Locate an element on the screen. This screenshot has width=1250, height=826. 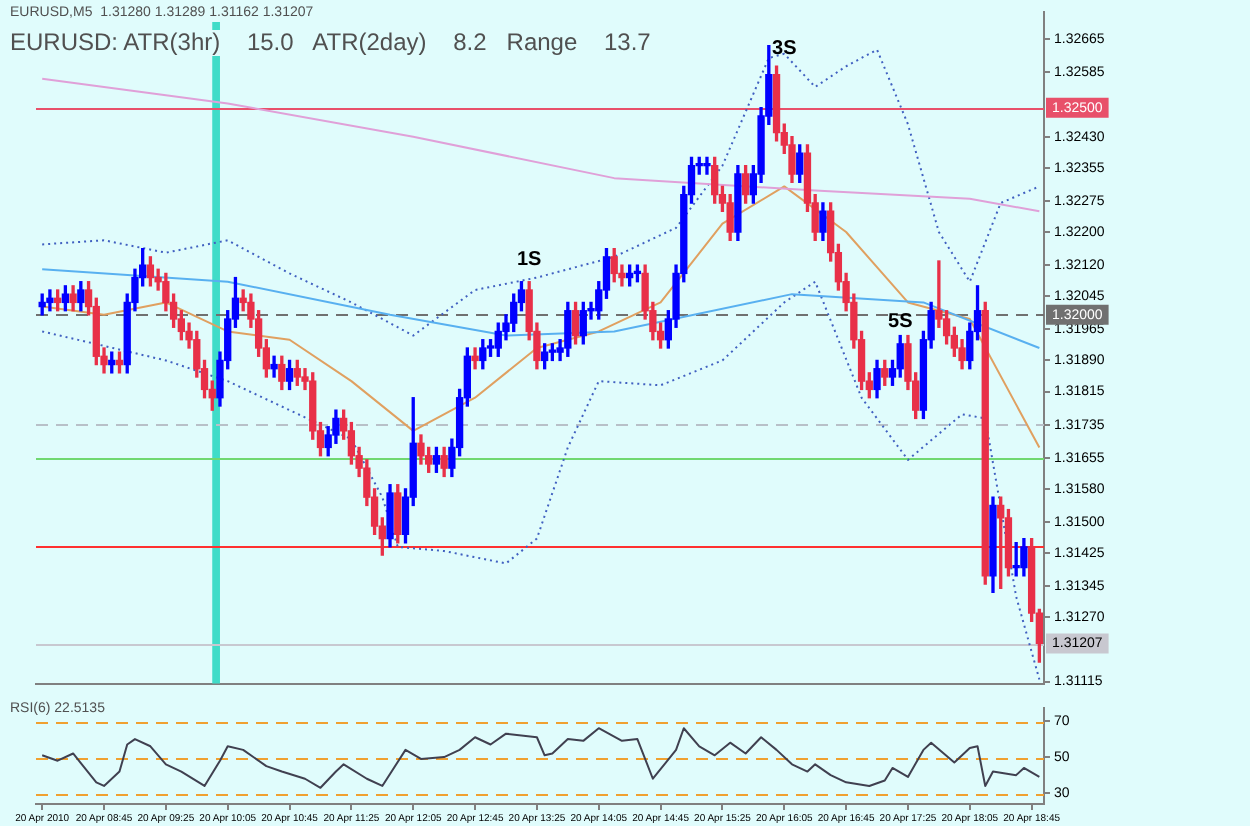
annotation: EURUSD: ATR(3hr) 15.0 ATR(2day) 8.2 Range 13.7 is located at coordinates (330, 42).